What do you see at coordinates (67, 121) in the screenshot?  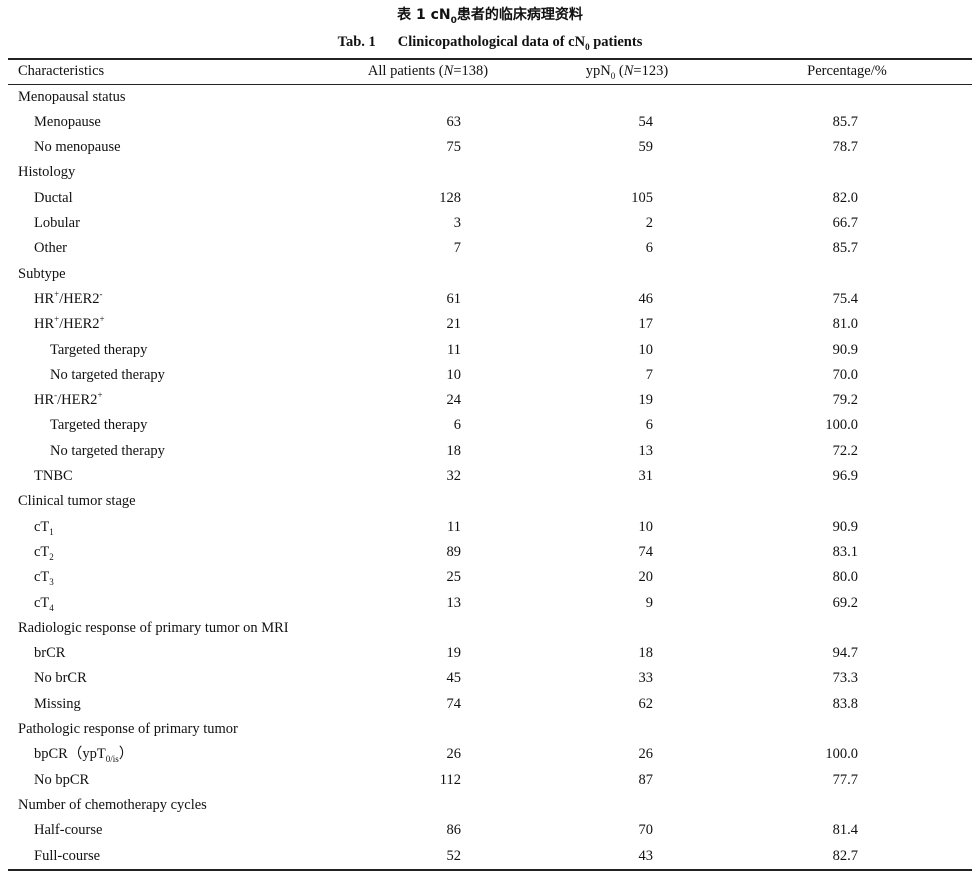 I see `row-label: Menopause` at bounding box center [67, 121].